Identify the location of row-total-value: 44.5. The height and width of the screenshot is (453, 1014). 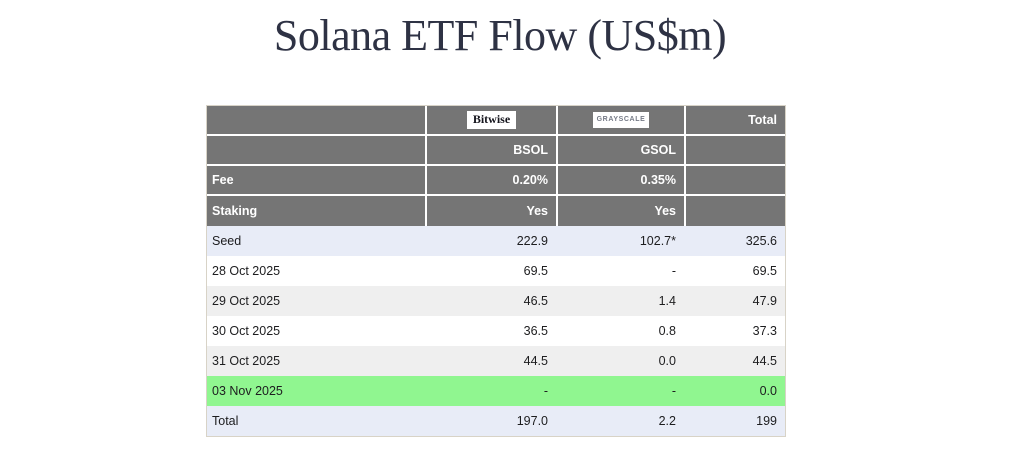
(764, 361).